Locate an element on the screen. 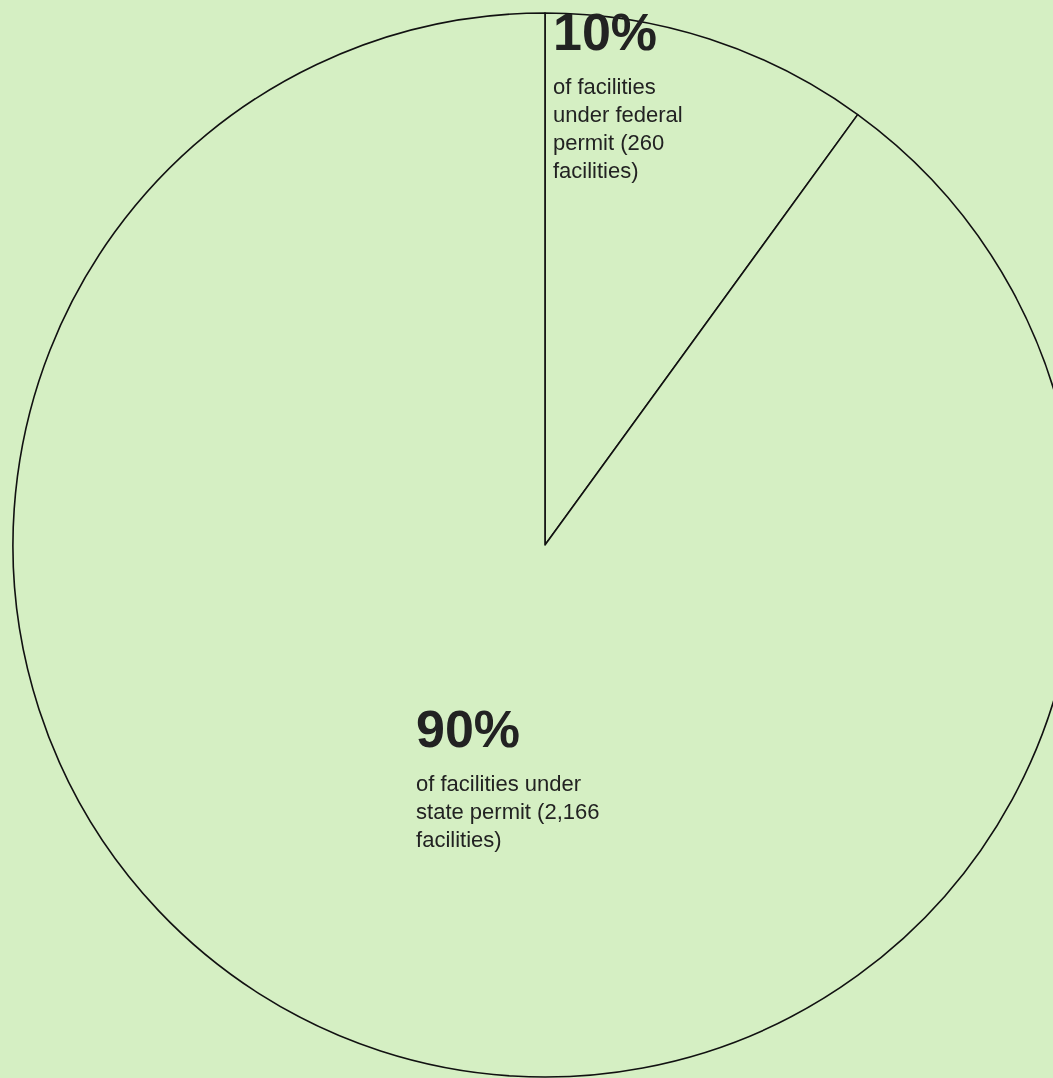 This screenshot has width=1053, height=1078. data-label: 90% is located at coordinates (468, 729).